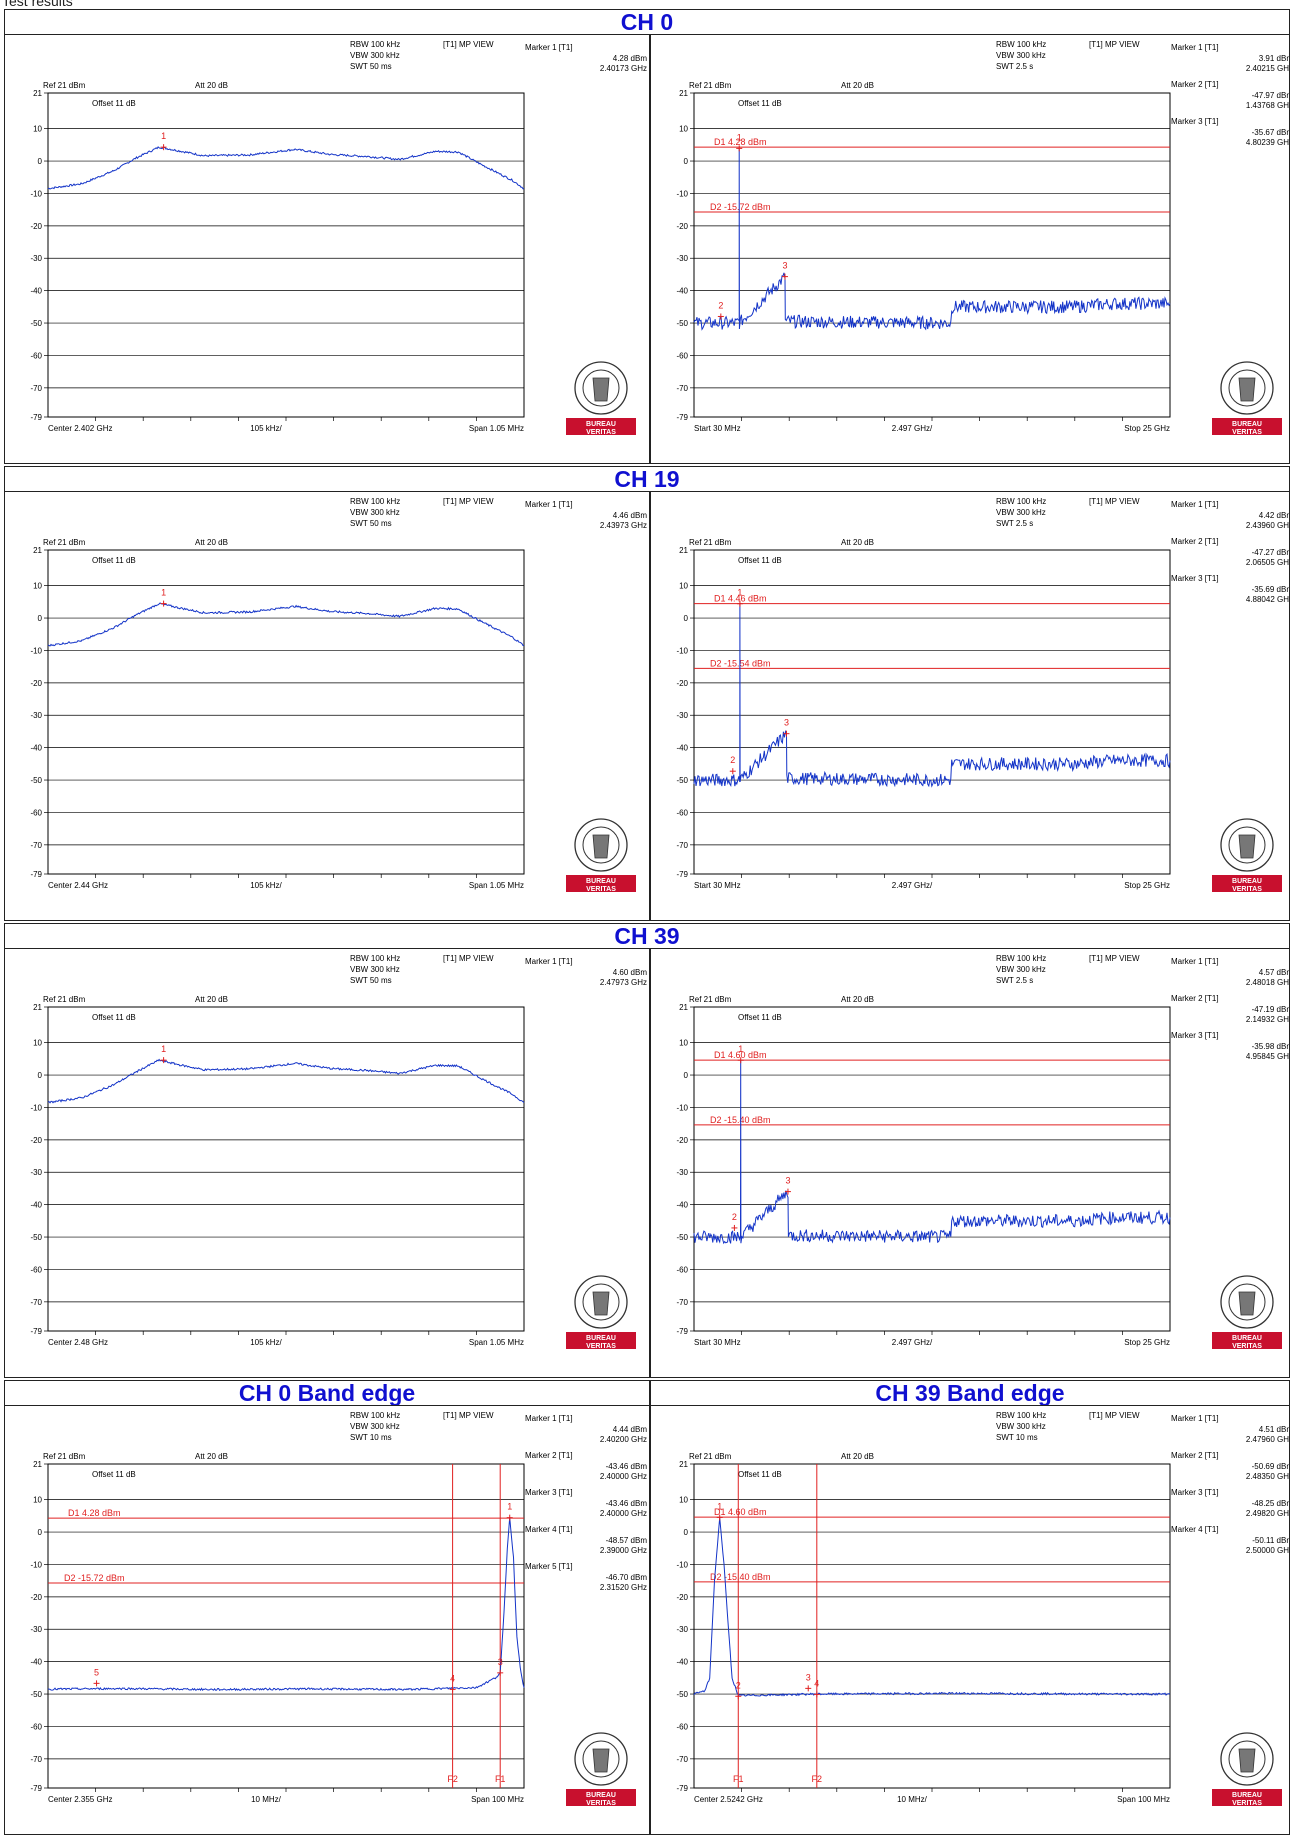  I want to click on y-tick-label: -60, so click(682, 812).